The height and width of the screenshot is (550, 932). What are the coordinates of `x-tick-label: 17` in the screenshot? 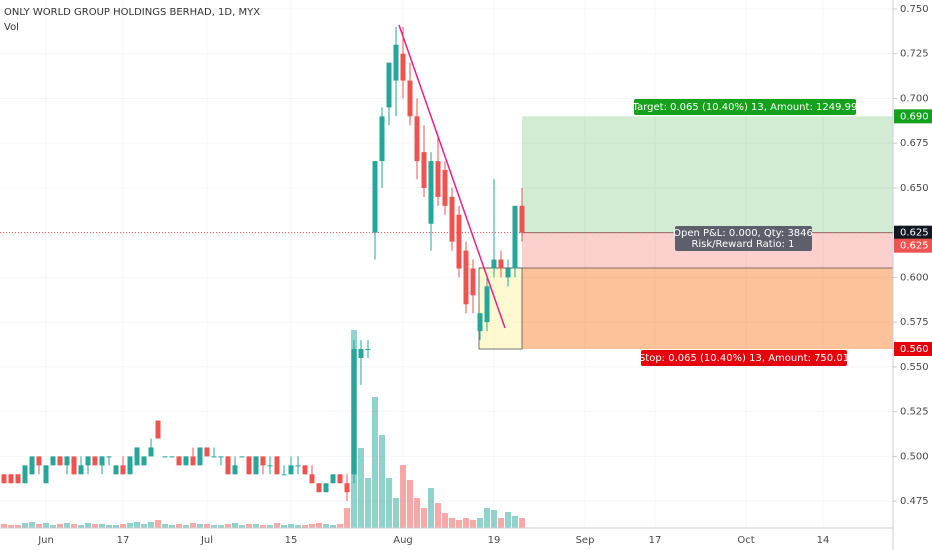 It's located at (655, 540).